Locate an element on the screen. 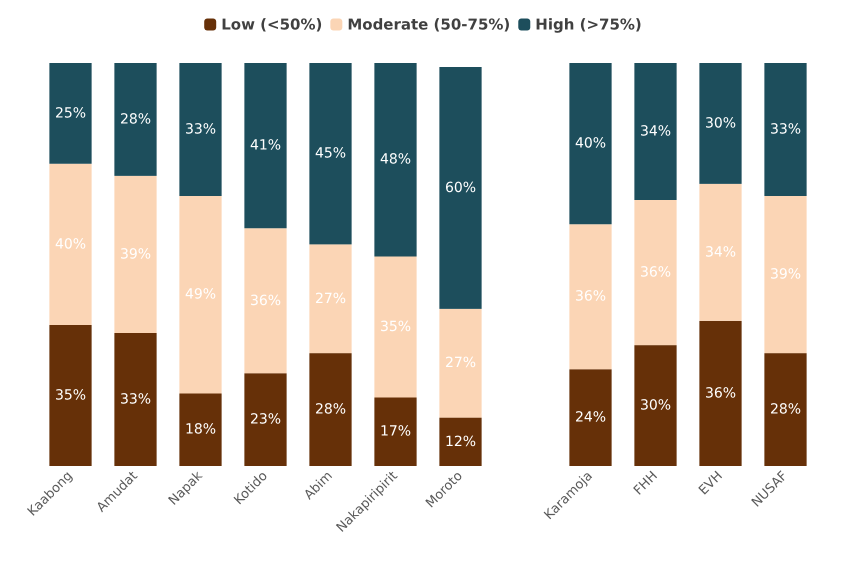 Image resolution: width=848 pixels, height=571 pixels. data-label: 45% is located at coordinates (330, 154).